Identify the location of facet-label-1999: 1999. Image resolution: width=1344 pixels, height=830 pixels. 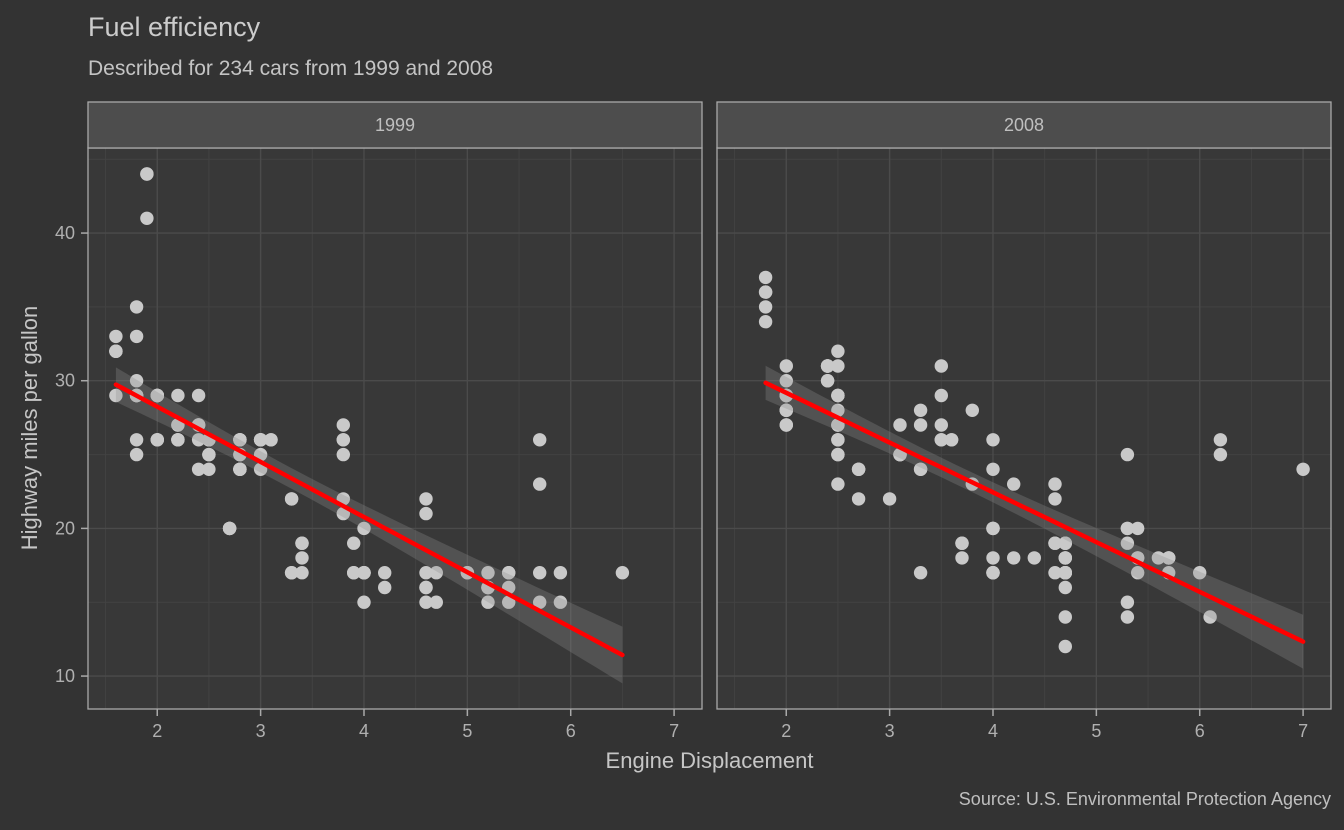
(395, 125).